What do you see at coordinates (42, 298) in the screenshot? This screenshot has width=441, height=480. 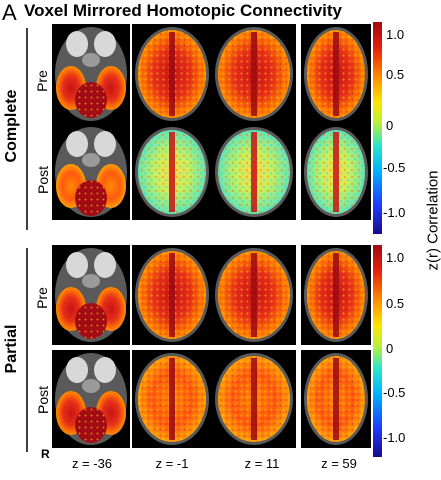 I see `row-label-partial-pre: Pre` at bounding box center [42, 298].